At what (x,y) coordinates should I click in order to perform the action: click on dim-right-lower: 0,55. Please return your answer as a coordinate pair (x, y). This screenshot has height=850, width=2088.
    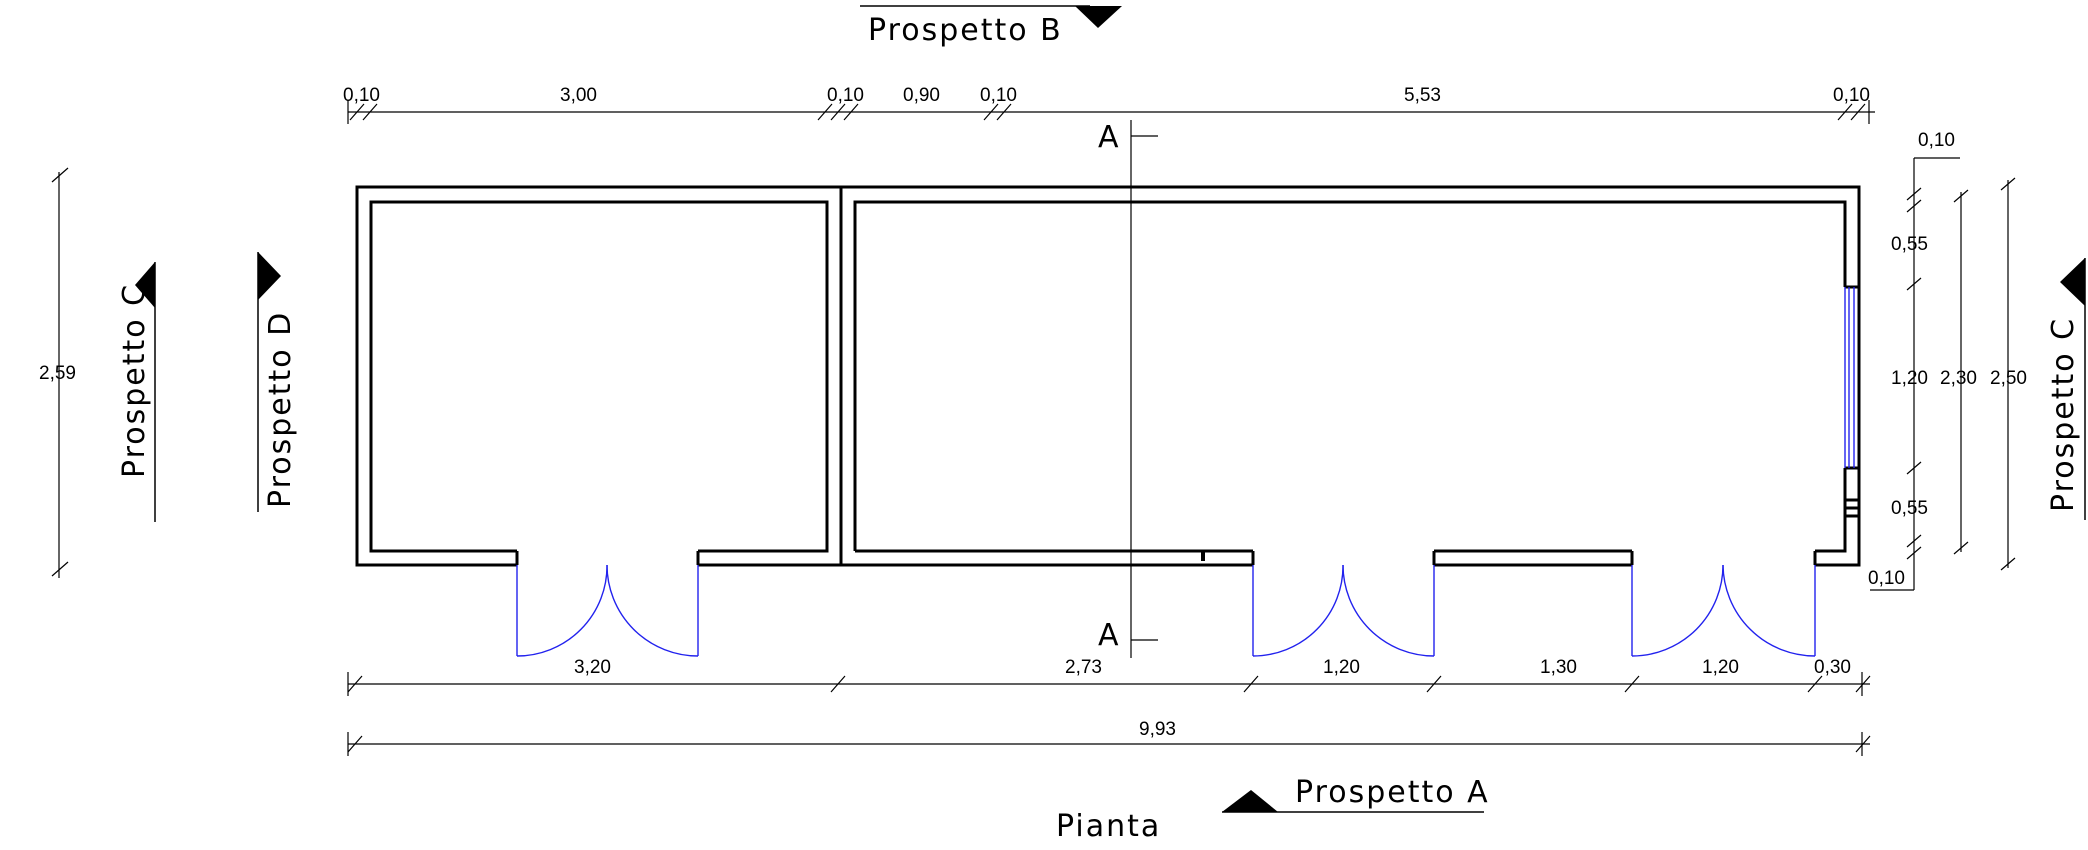
    Looking at the image, I should click on (1909, 508).